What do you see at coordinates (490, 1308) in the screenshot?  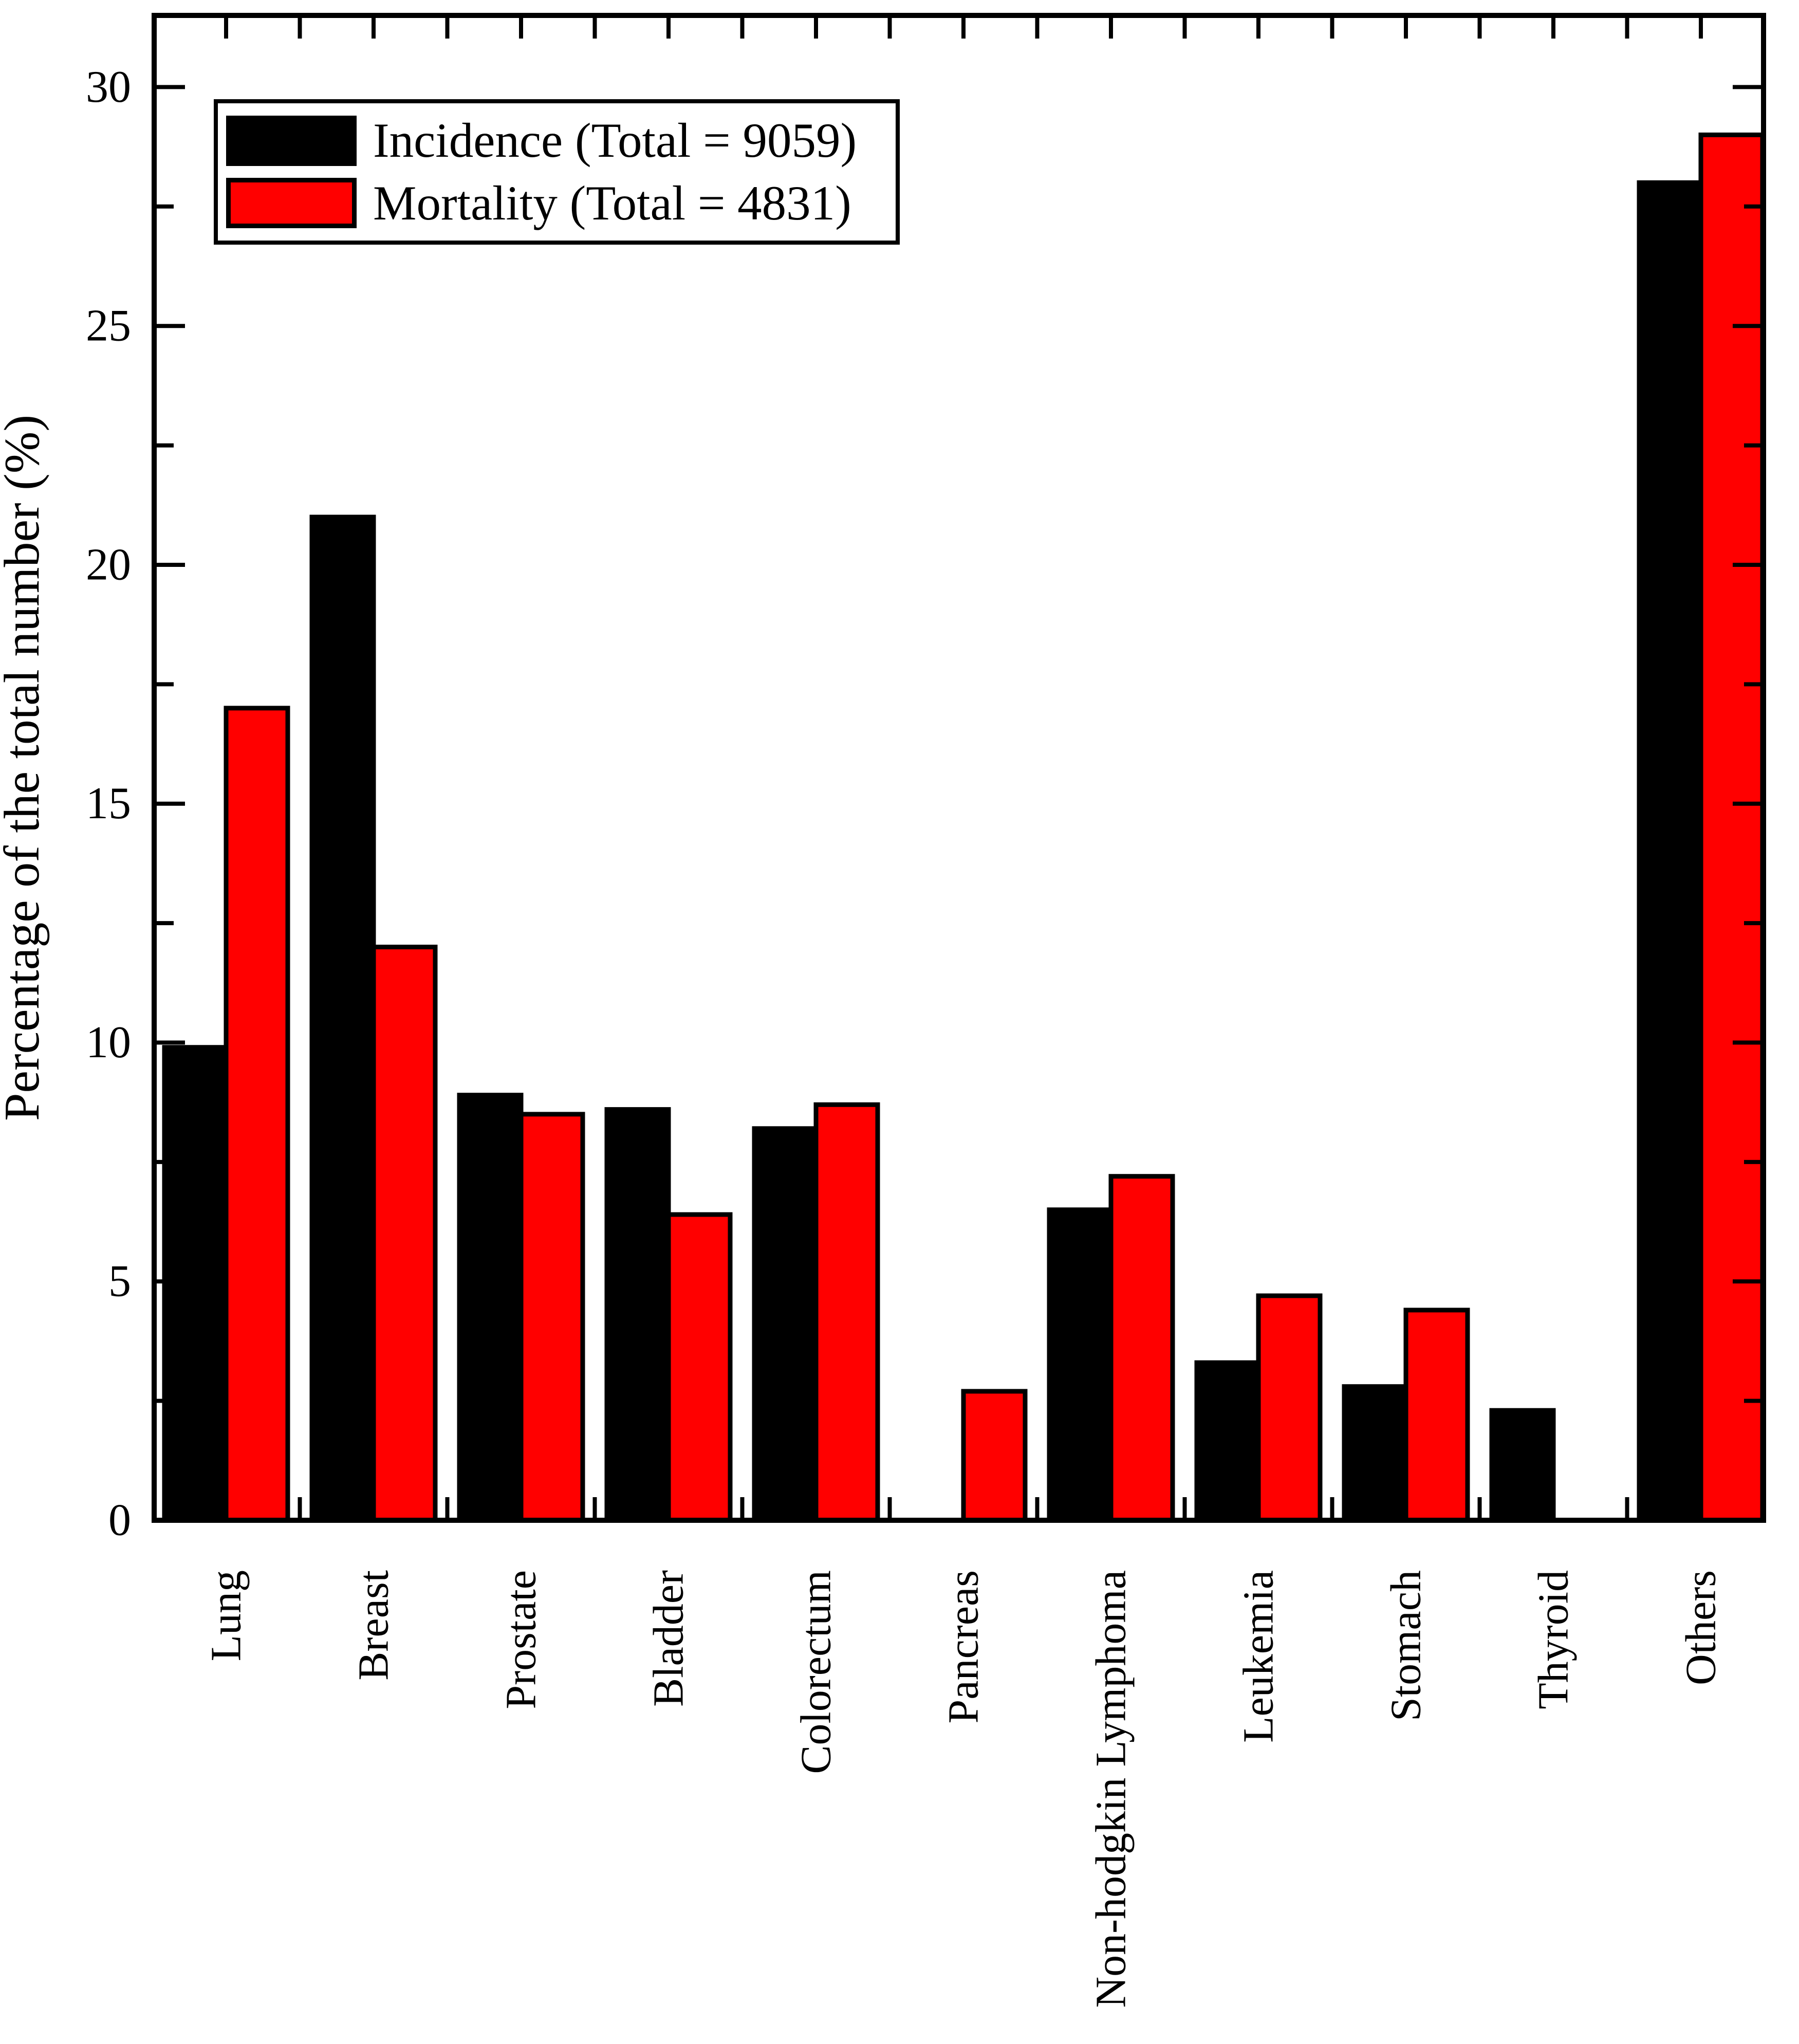 I see `bar-incidence-prostate` at bounding box center [490, 1308].